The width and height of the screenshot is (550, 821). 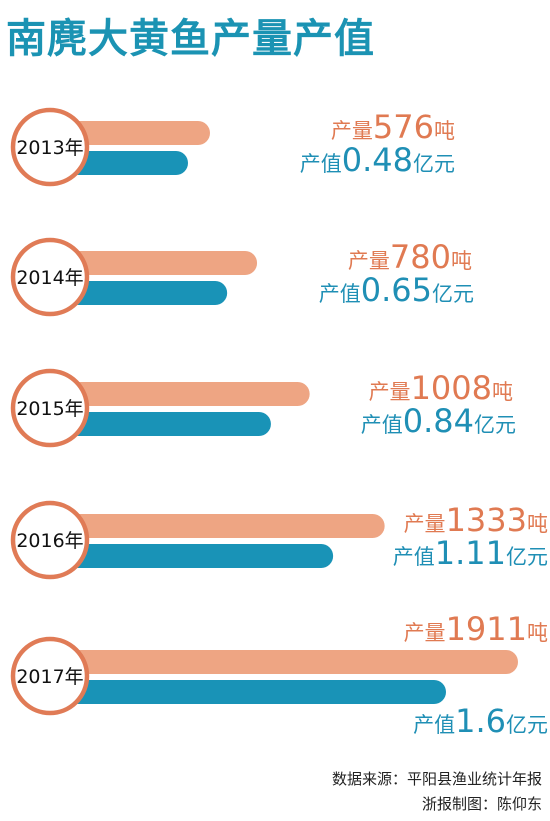 I want to click on data-source-text: 数据来源：平阳县渔业统计年报, so click(x=436, y=779).